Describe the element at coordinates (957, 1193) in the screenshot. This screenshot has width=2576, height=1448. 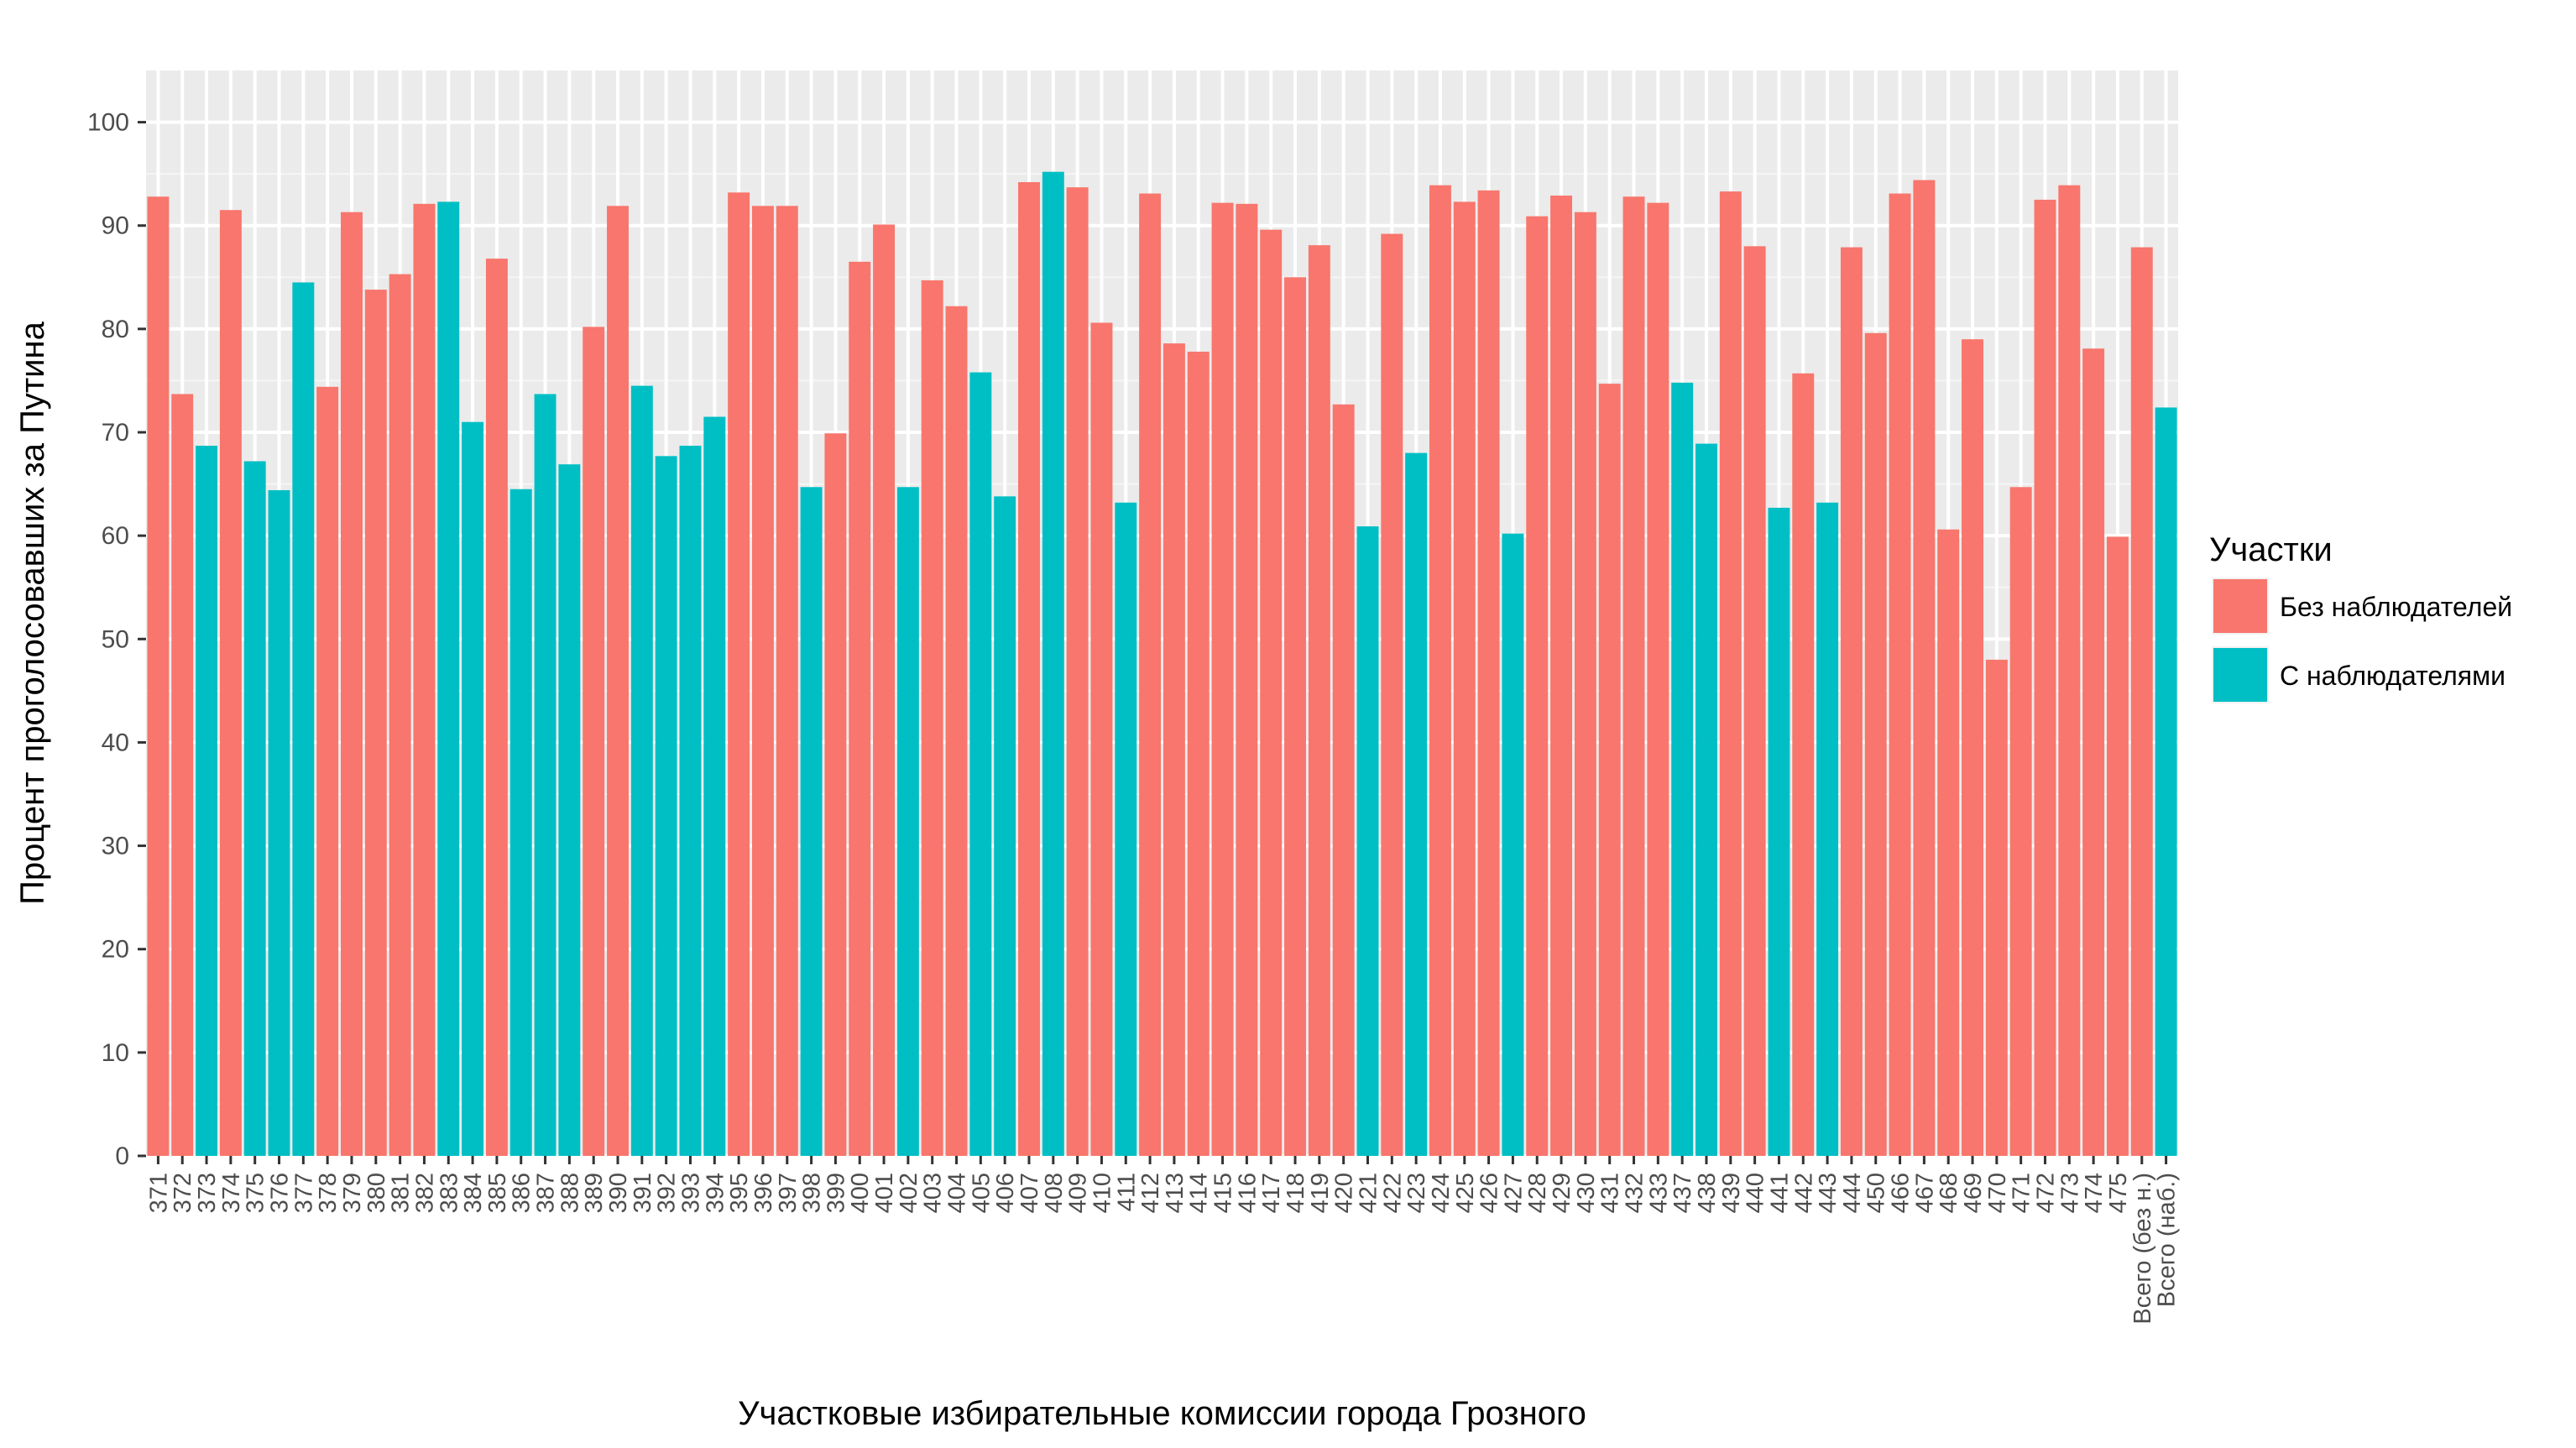
I see `x-tick-label-404: 404` at that location.